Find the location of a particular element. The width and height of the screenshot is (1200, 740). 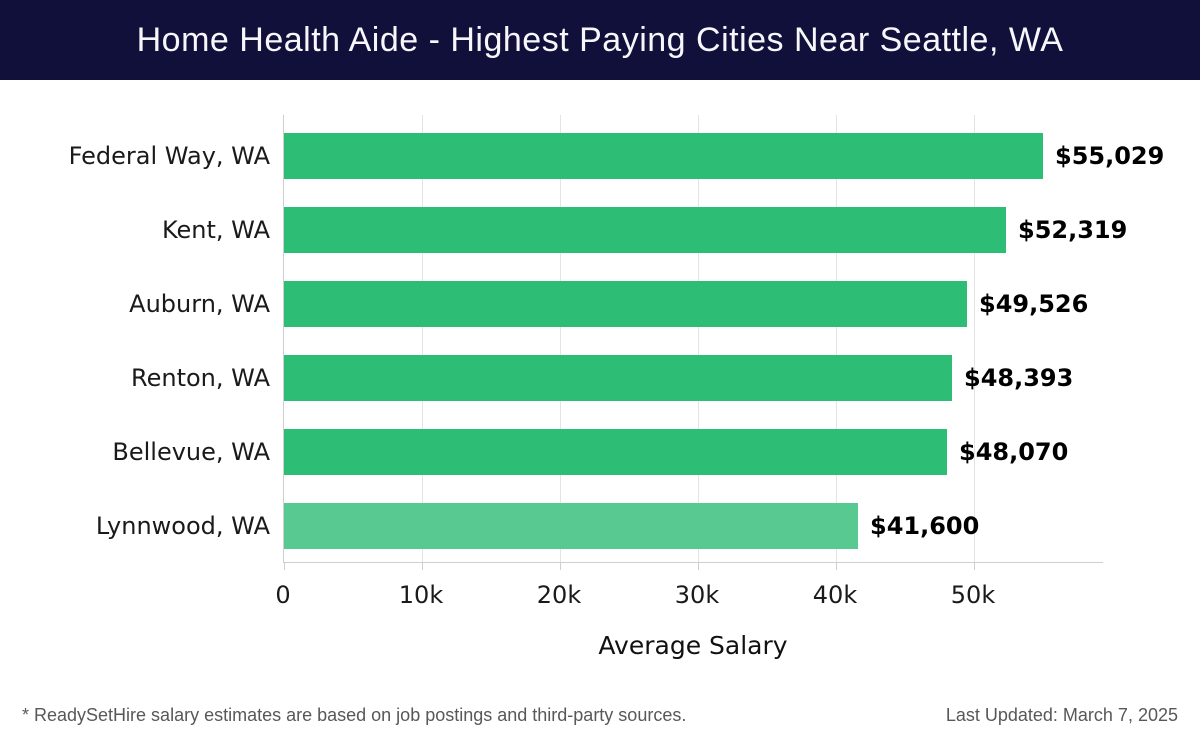

x-tick-label: 30k is located at coordinates (697, 595).